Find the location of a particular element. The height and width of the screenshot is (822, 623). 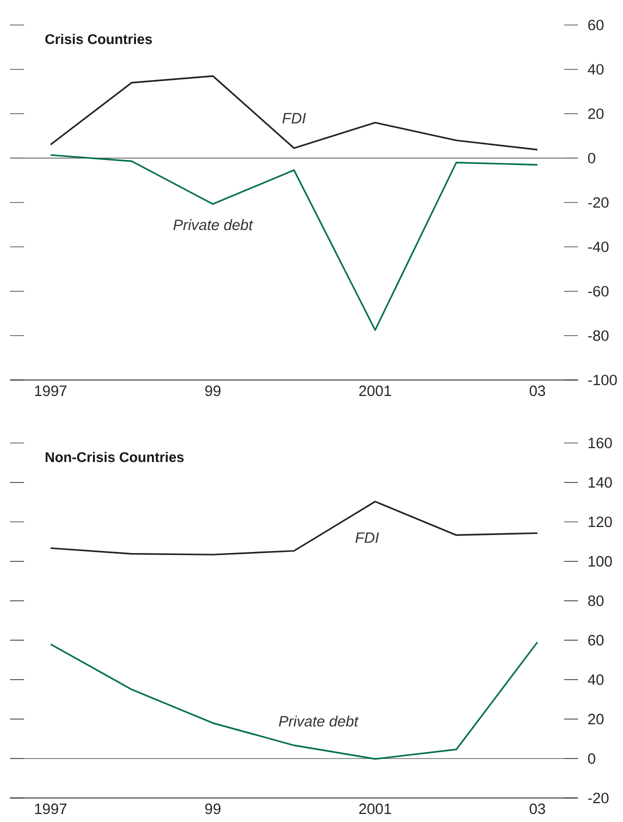

y-tick-label: 160 is located at coordinates (600, 443).